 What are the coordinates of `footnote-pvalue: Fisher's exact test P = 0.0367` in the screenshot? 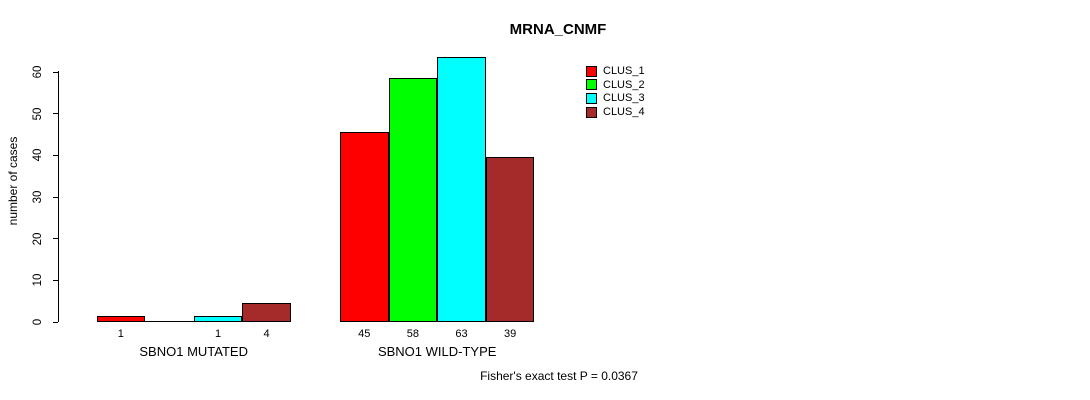 It's located at (559, 376).